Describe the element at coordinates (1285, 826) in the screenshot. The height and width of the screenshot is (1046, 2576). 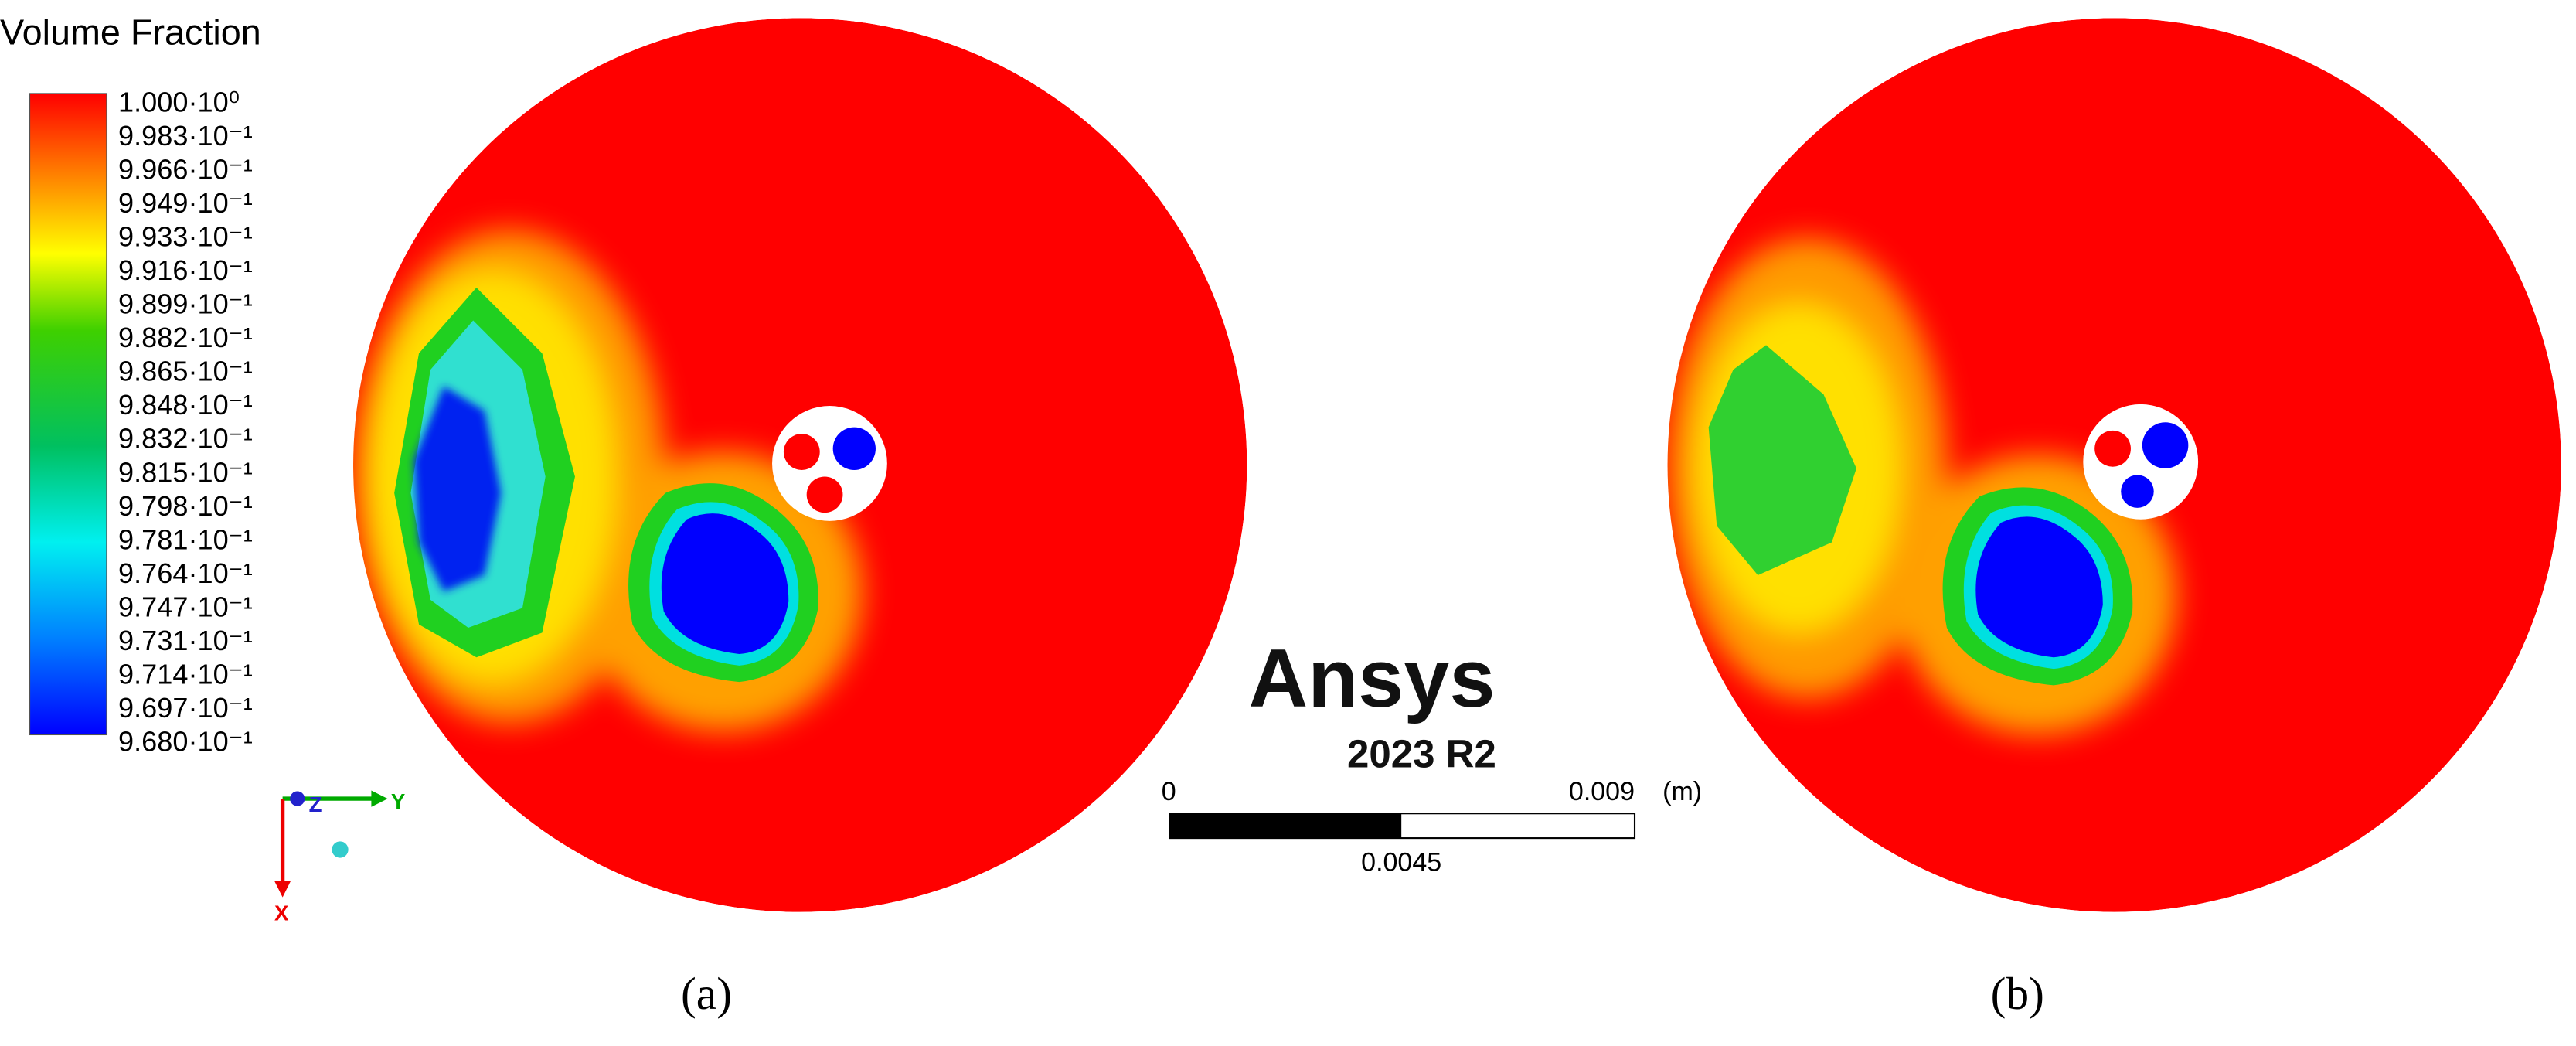
I see `scale-bar-half` at that location.